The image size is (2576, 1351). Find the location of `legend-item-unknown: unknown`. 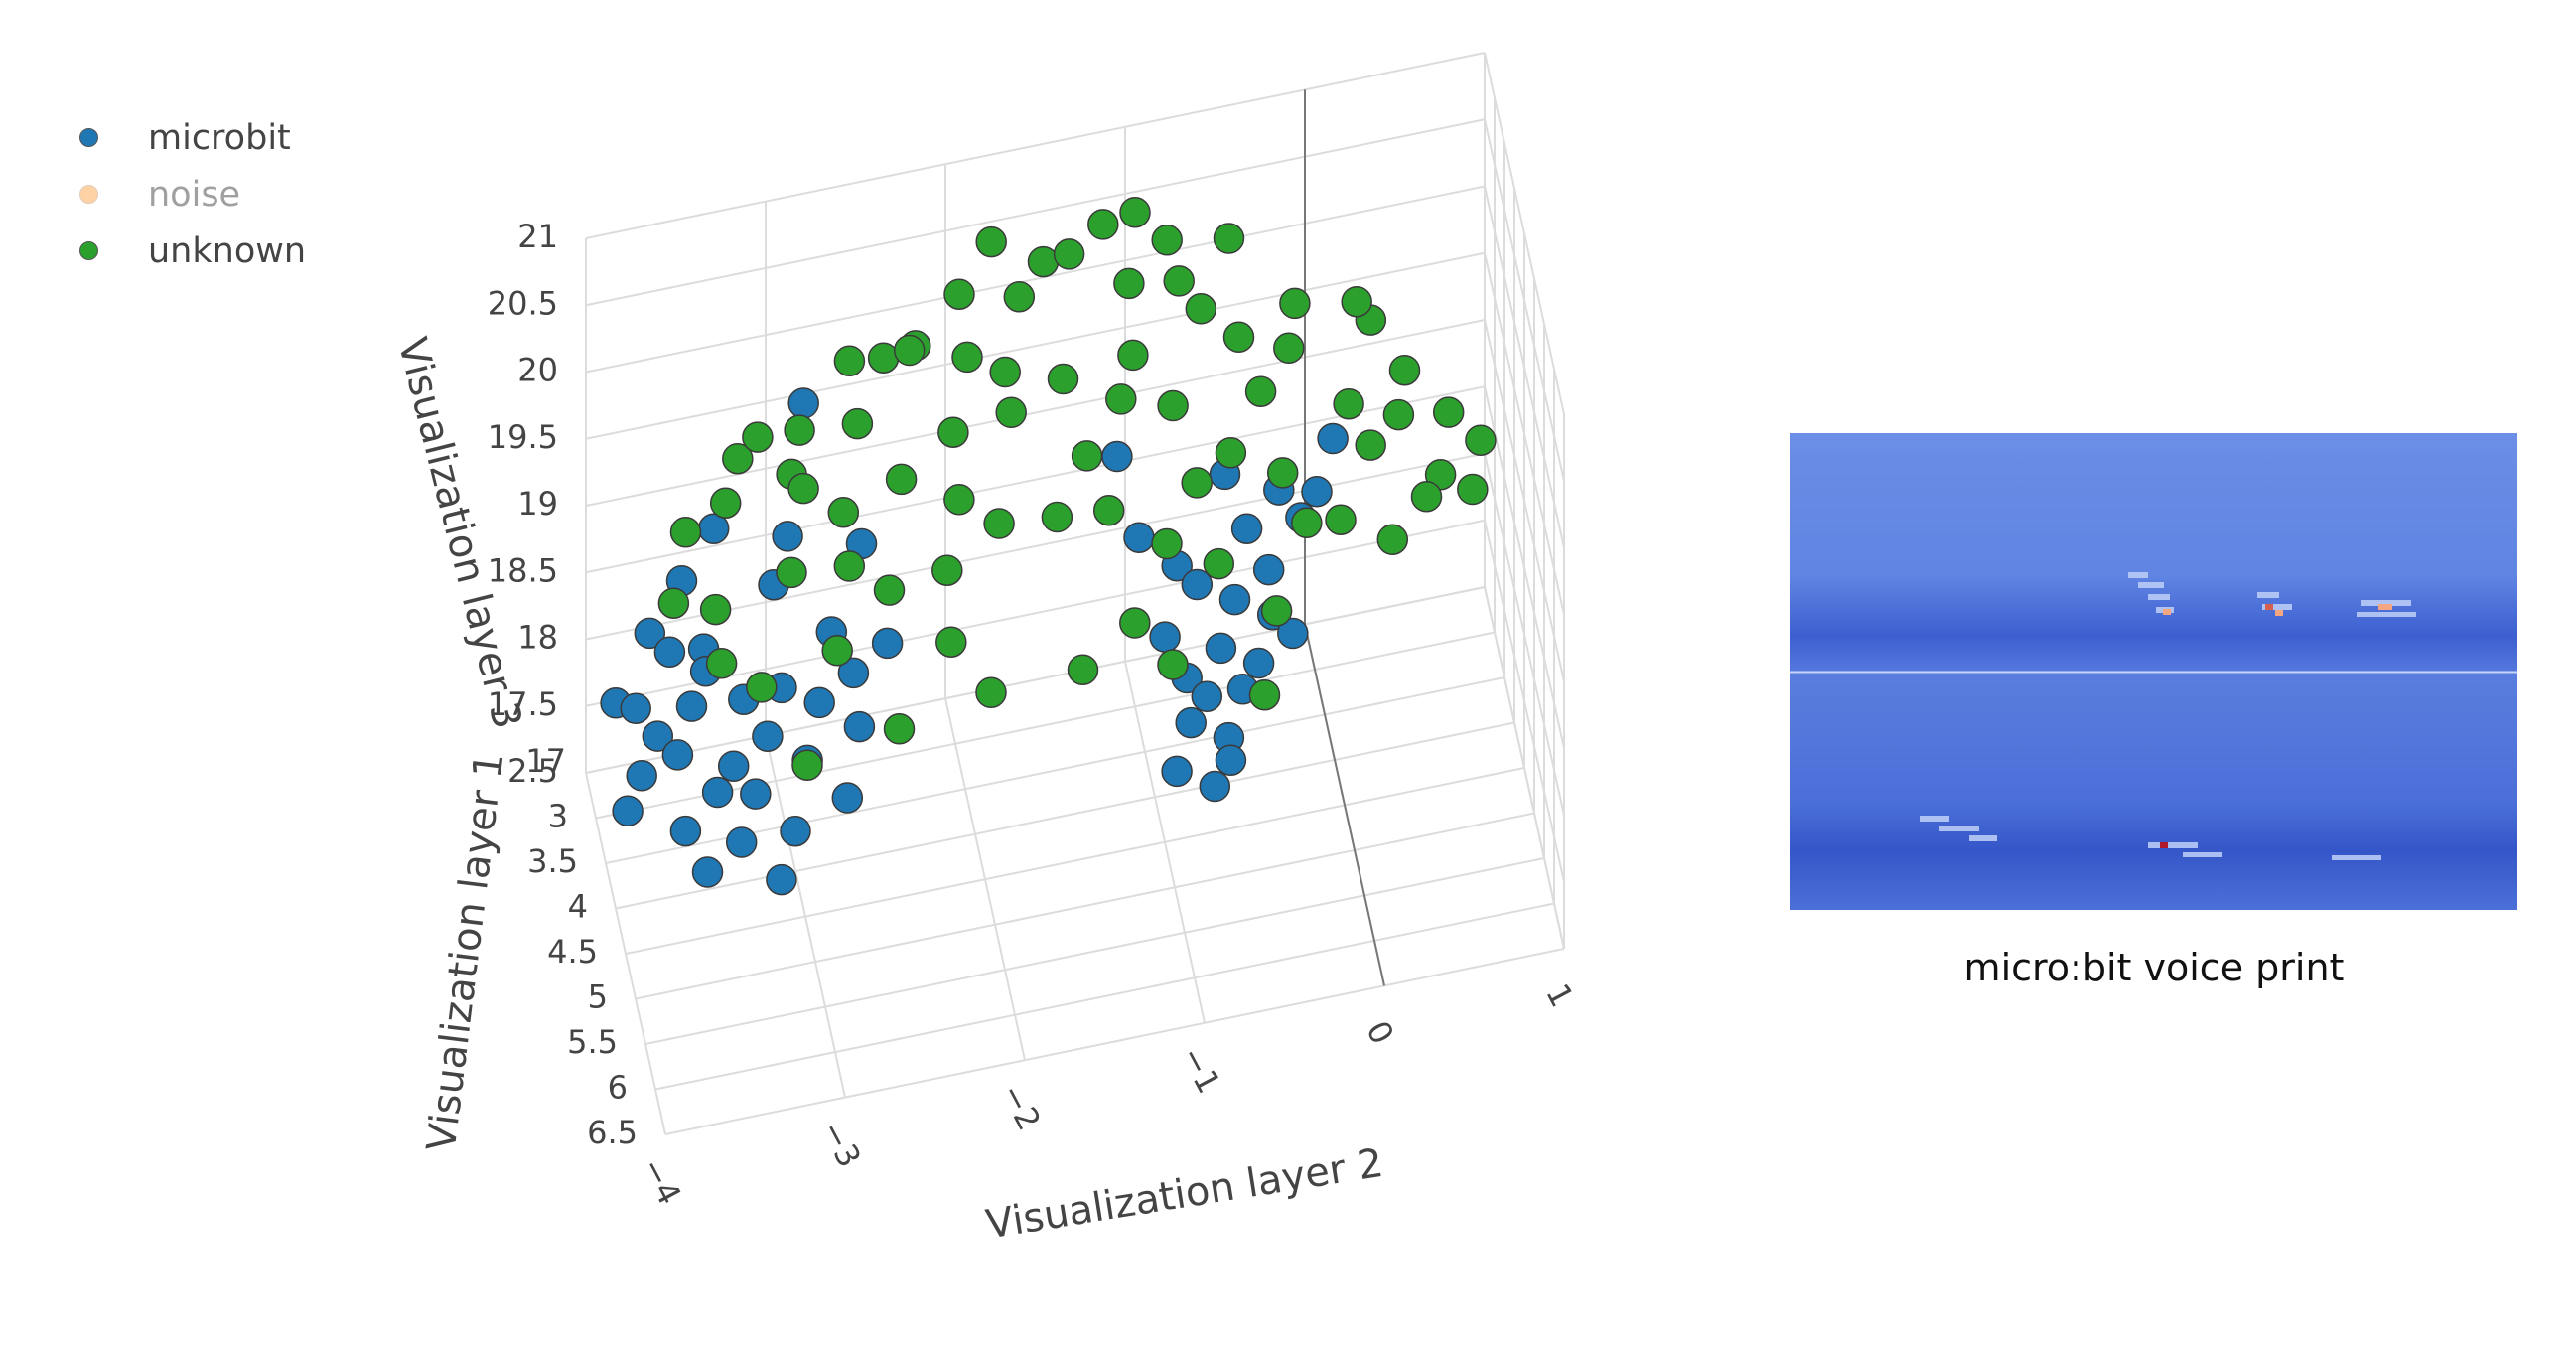

legend-item-unknown: unknown is located at coordinates (183, 251).